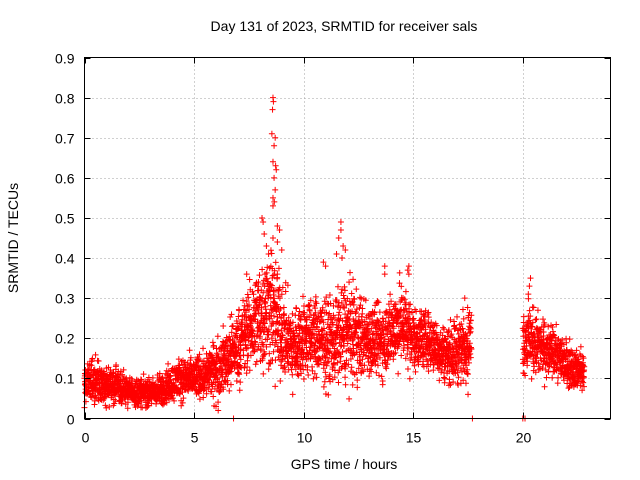  I want to click on y-tick-label: 0.7, so click(65, 139).